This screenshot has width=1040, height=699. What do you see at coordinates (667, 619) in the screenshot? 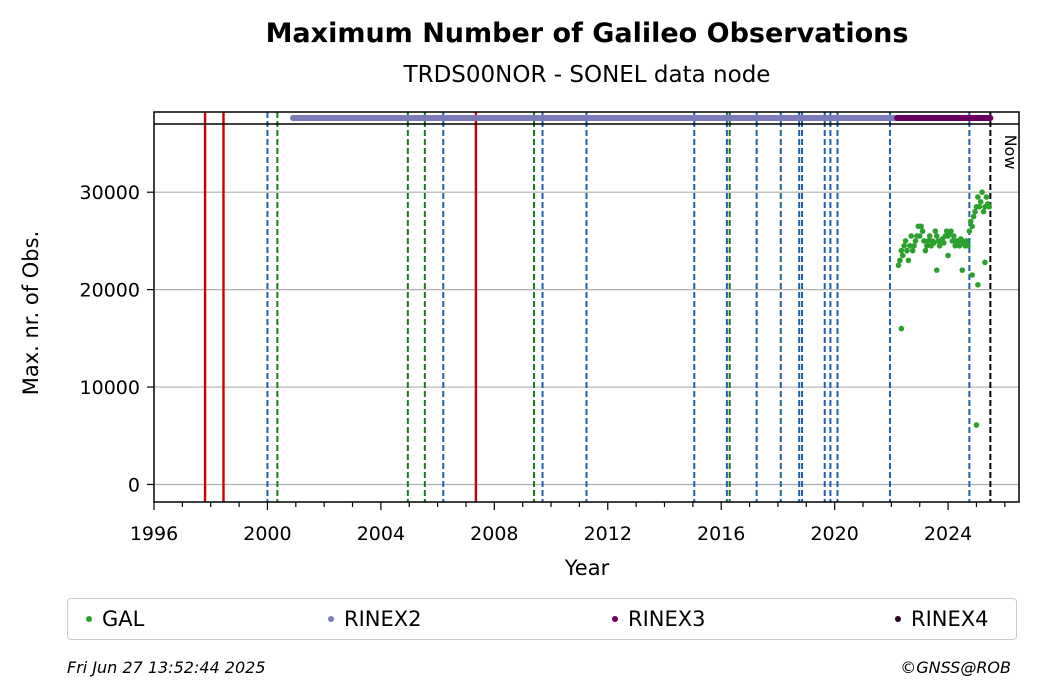
I see `legend-label: RINEX3` at bounding box center [667, 619].